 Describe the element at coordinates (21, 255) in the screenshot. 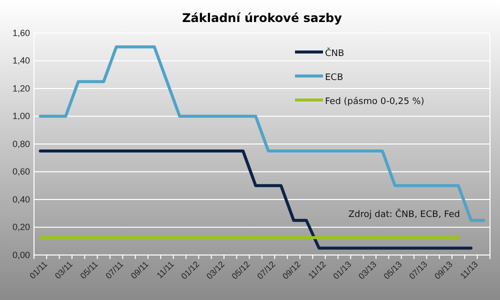

I see `y-tick-label: 0,00` at that location.